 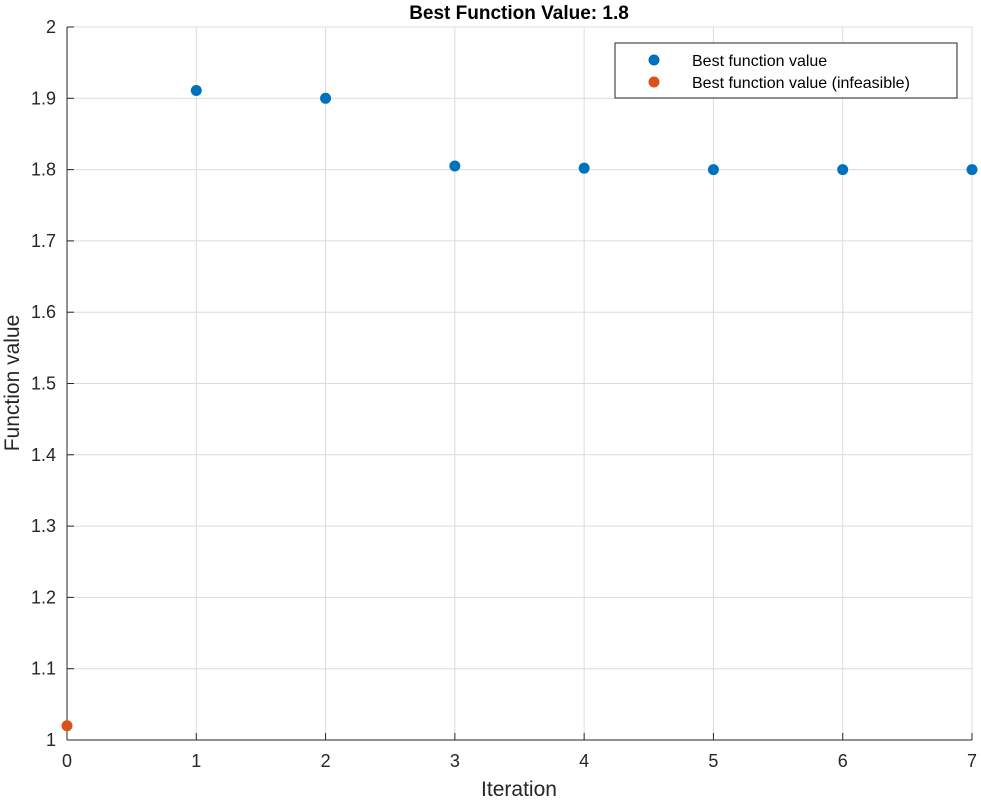 What do you see at coordinates (67, 761) in the screenshot?
I see `x-tick-label: 0` at bounding box center [67, 761].